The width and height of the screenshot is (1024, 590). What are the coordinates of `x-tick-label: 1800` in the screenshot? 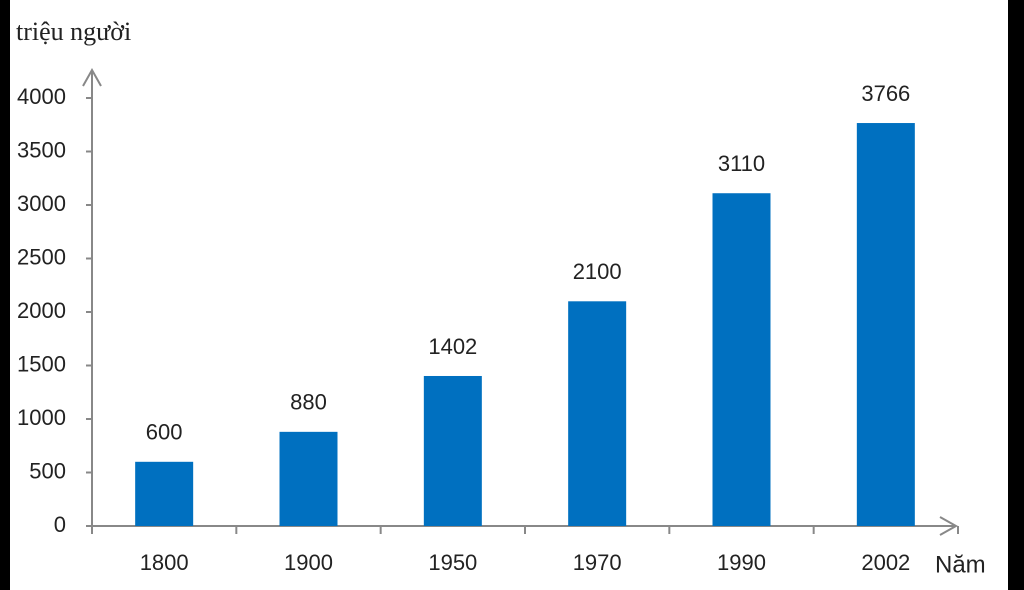 It's located at (164, 562).